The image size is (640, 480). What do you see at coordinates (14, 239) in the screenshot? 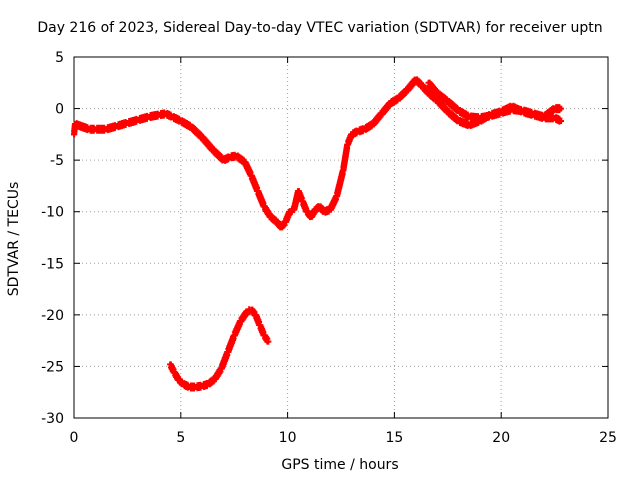
I see `y-axis-label: SDTVAR / TECUs` at bounding box center [14, 239].